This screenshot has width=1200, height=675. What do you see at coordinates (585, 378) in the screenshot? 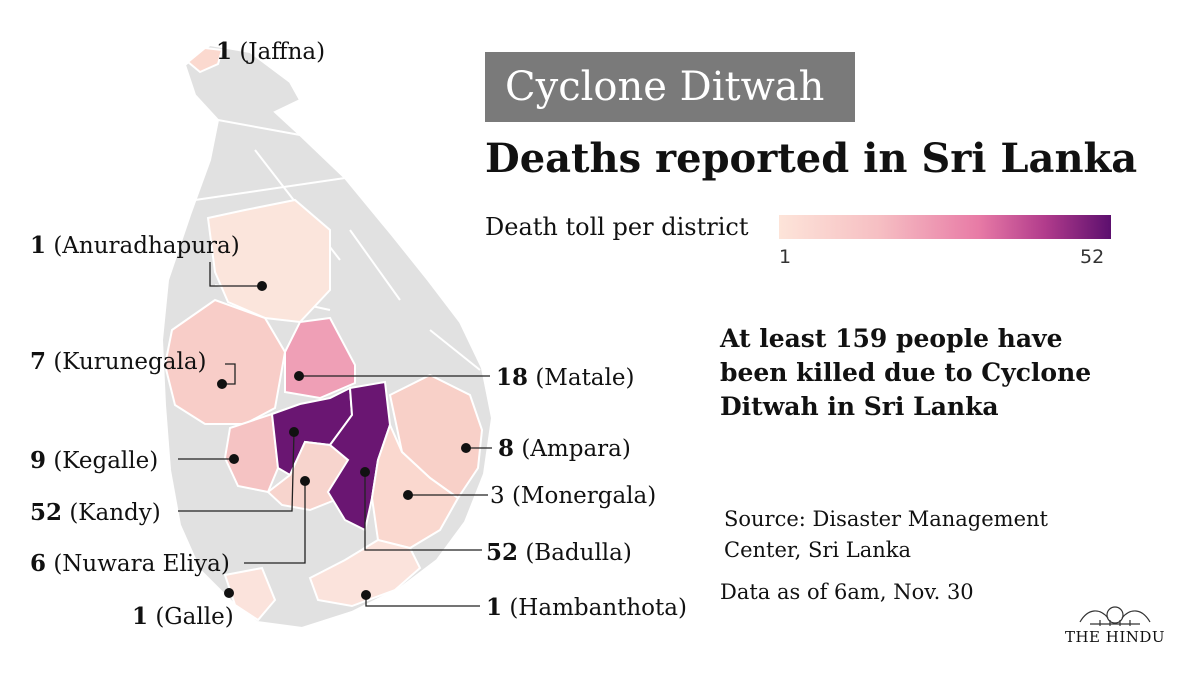
I see `label-matale-name: (Matale)` at bounding box center [585, 378].